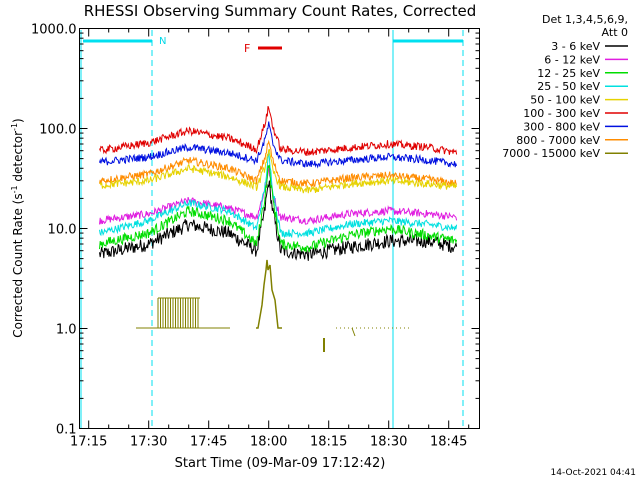  What do you see at coordinates (18, 120) in the screenshot?
I see `y-axis-label-part-3: )` at bounding box center [18, 120].